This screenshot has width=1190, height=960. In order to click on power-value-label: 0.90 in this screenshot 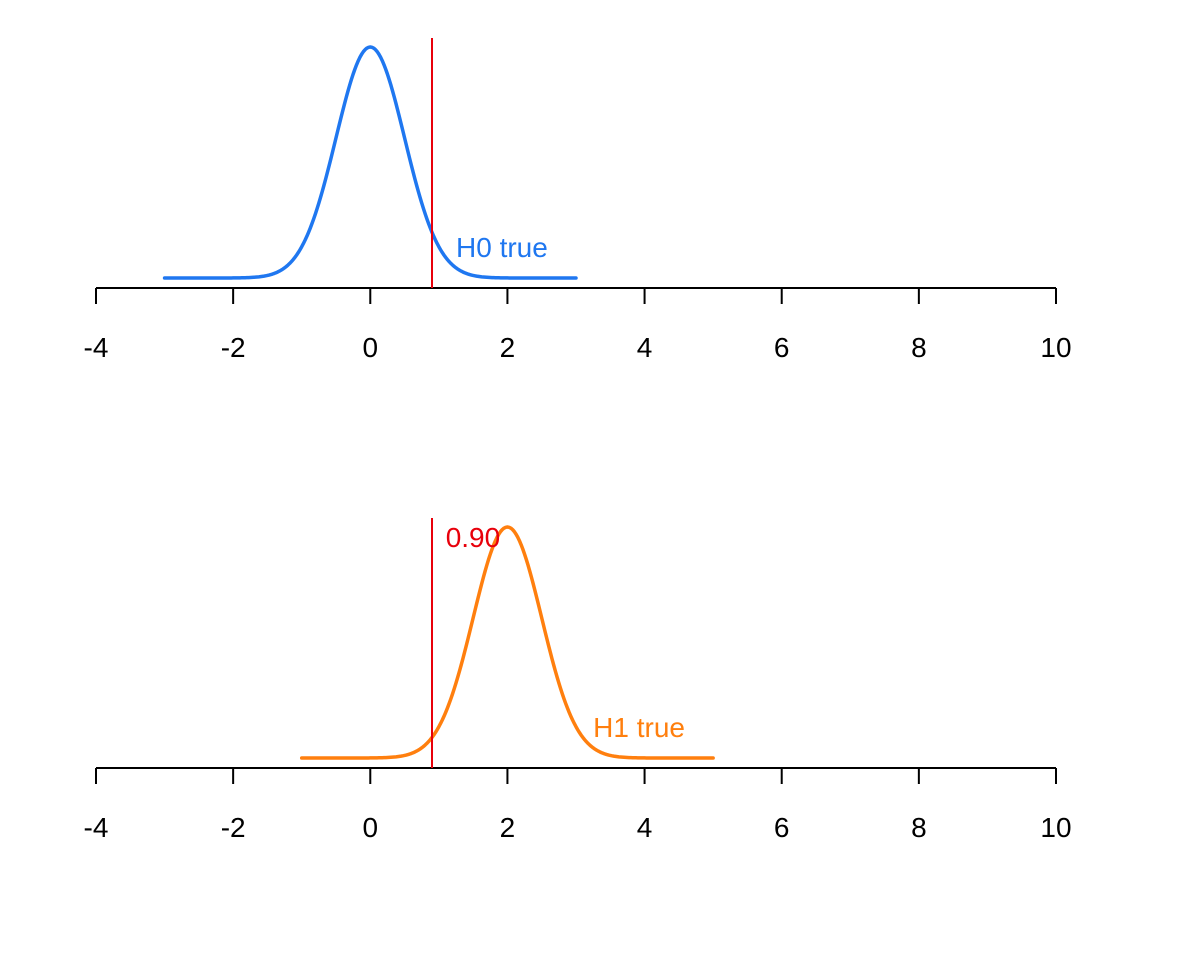, I will do `click(473, 537)`.